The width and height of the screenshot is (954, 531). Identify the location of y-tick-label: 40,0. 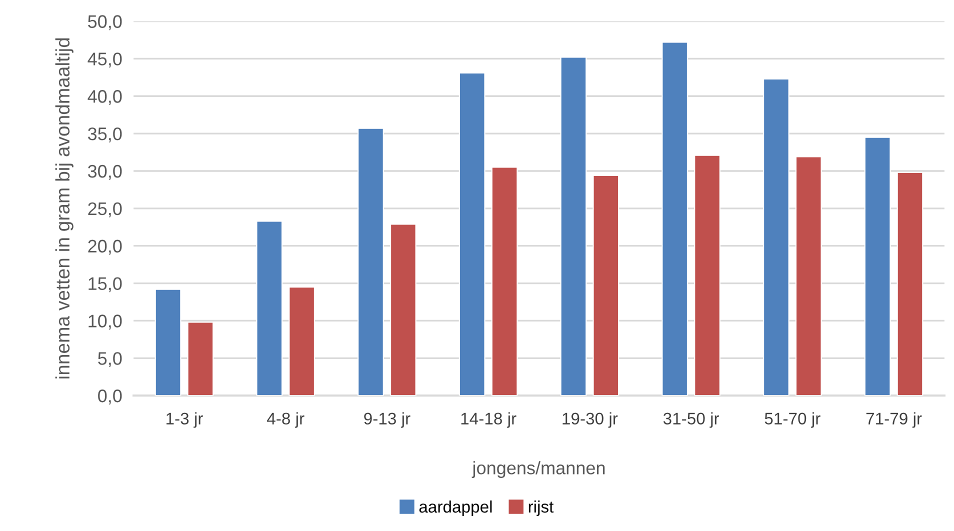
(105, 97).